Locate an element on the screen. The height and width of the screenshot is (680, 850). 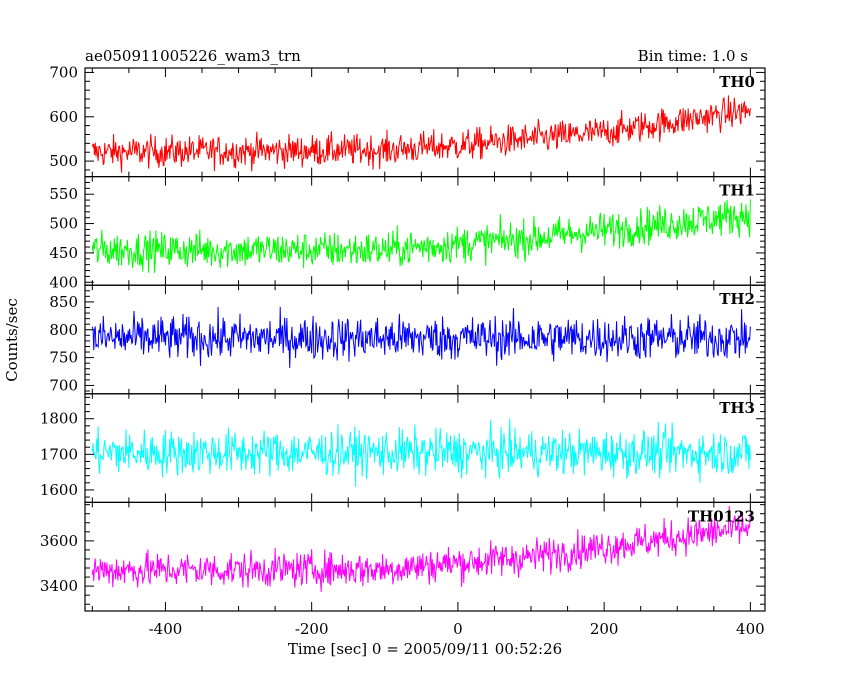
y-tick-label: 3600 is located at coordinates (59, 541).